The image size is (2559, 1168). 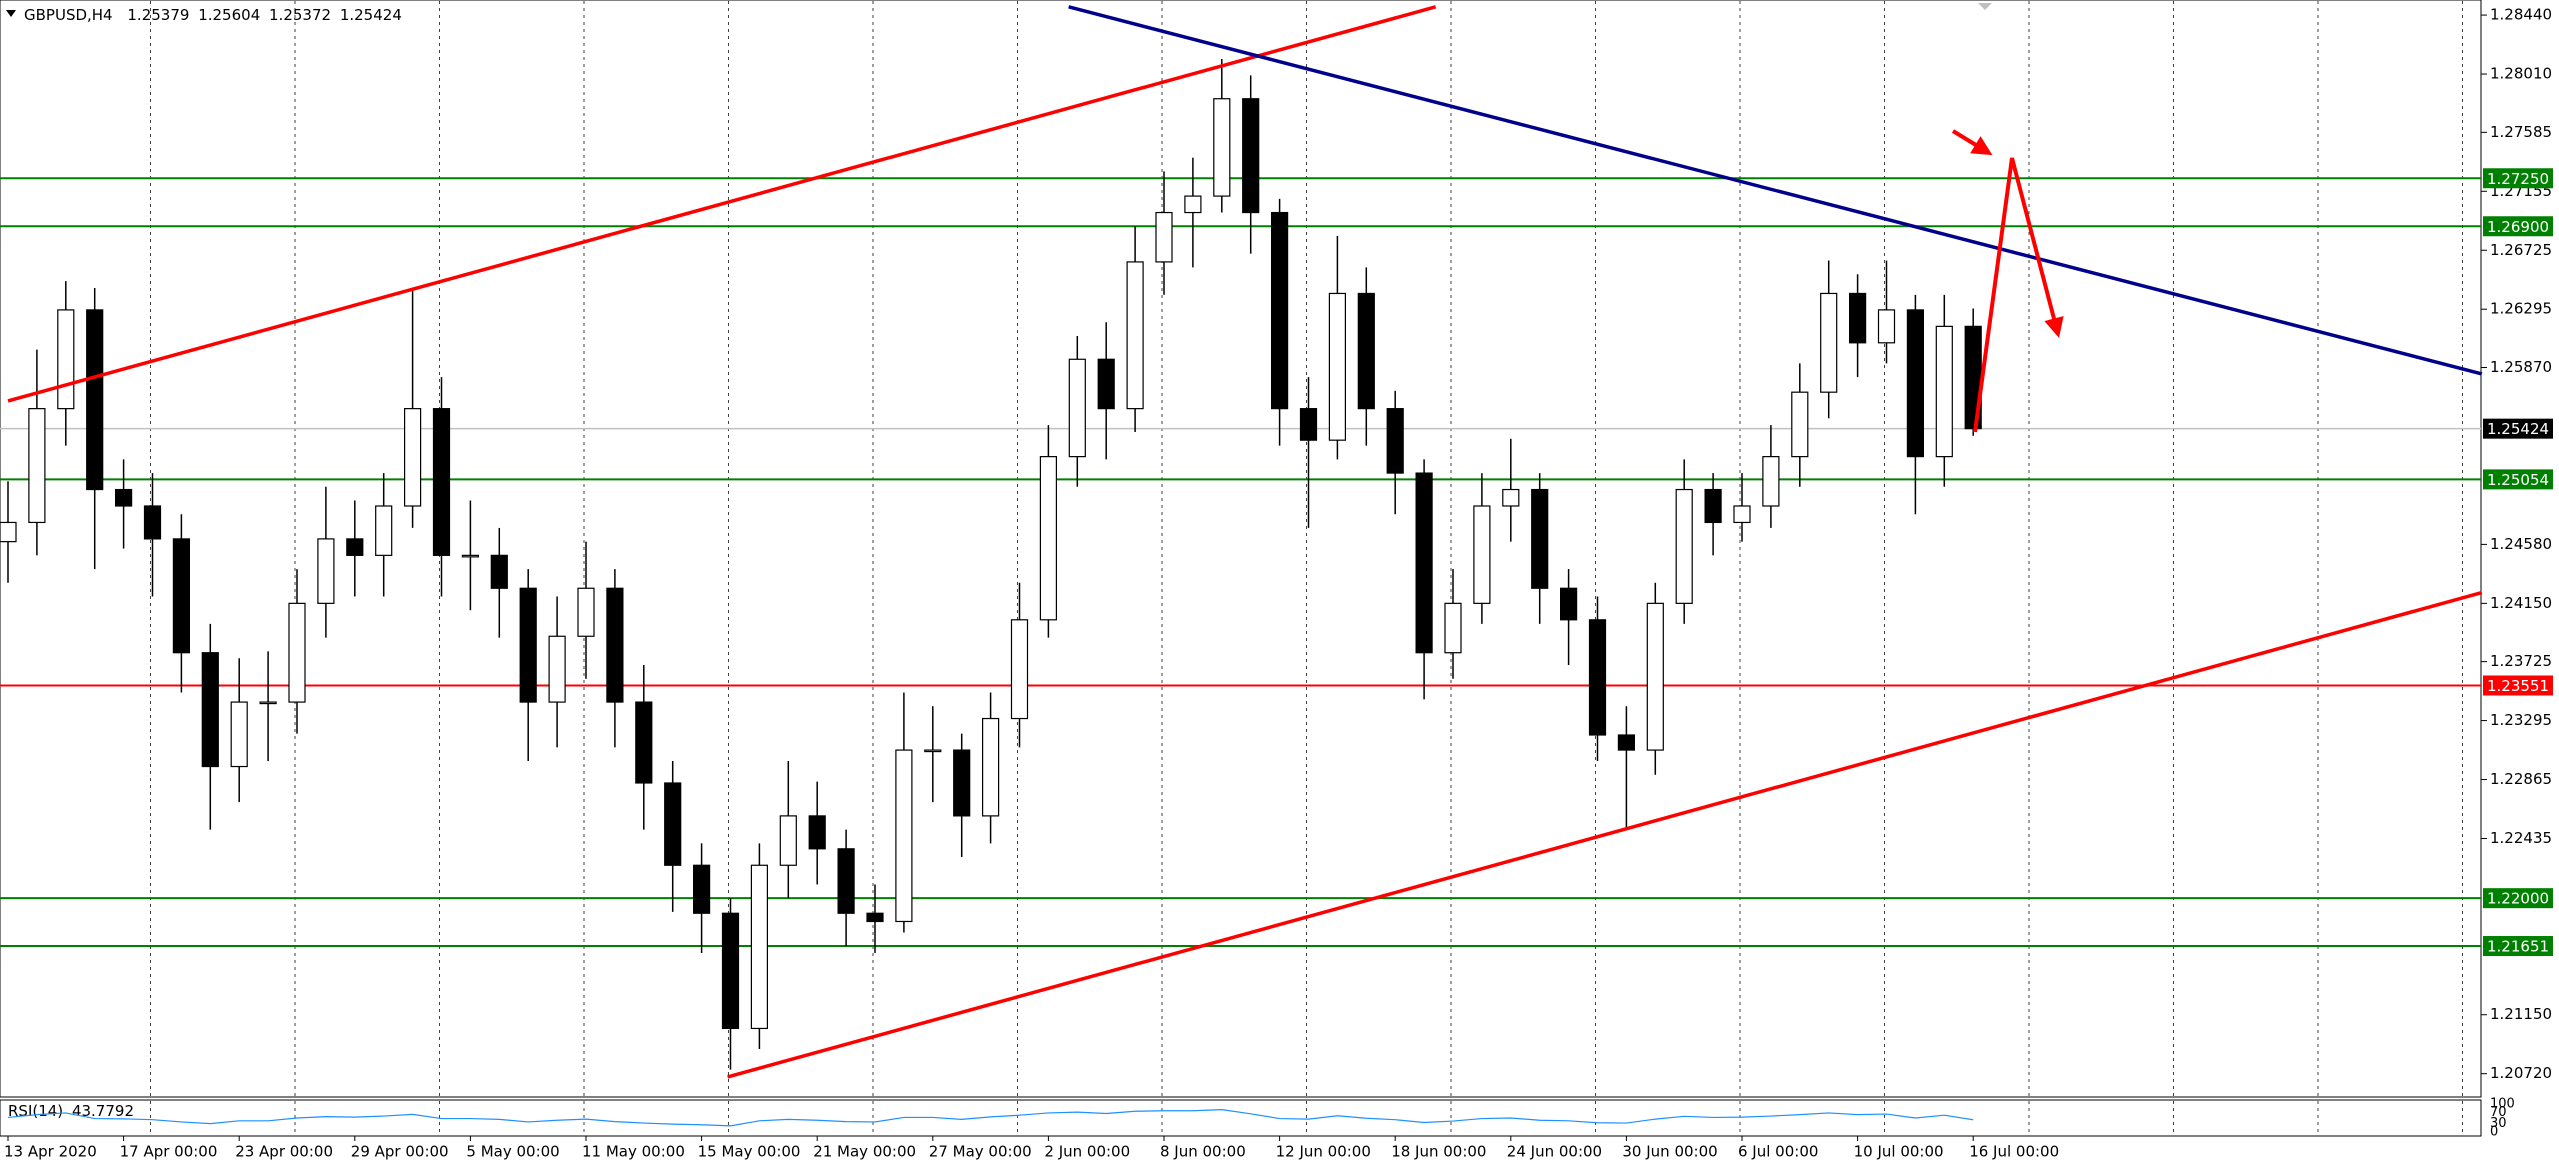 I want to click on x-tick-label: 27 May 00:00, so click(x=980, y=1152).